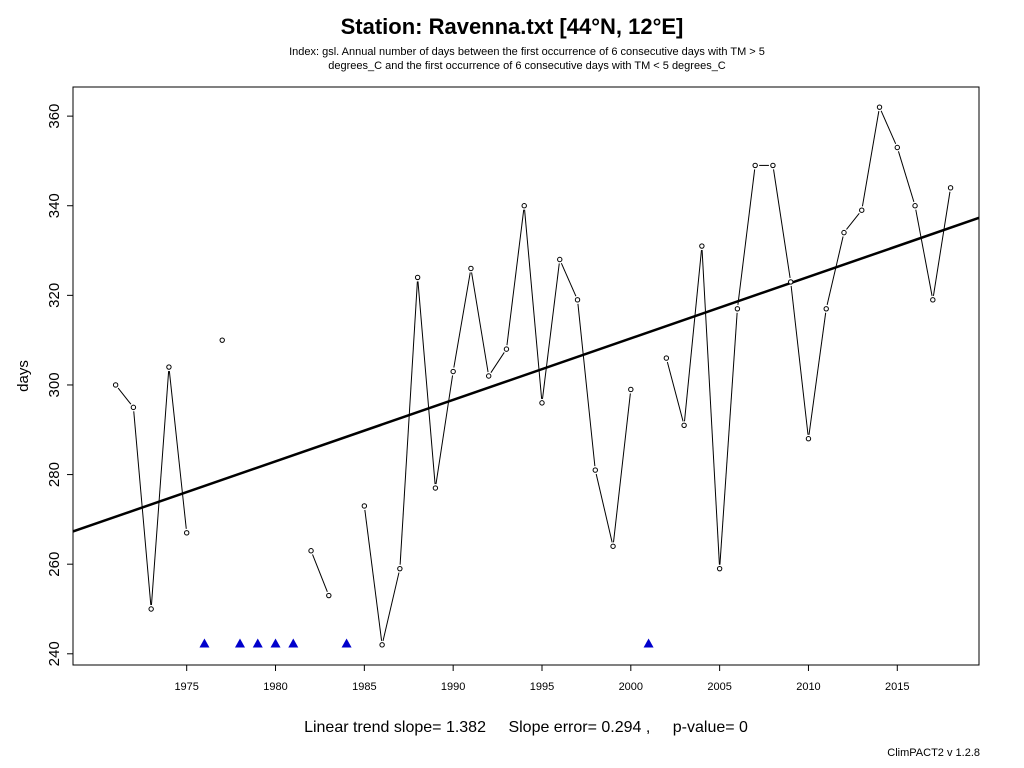 The image size is (1024, 768). Describe the element at coordinates (719, 687) in the screenshot. I see `x-tick-label: 2005` at that location.